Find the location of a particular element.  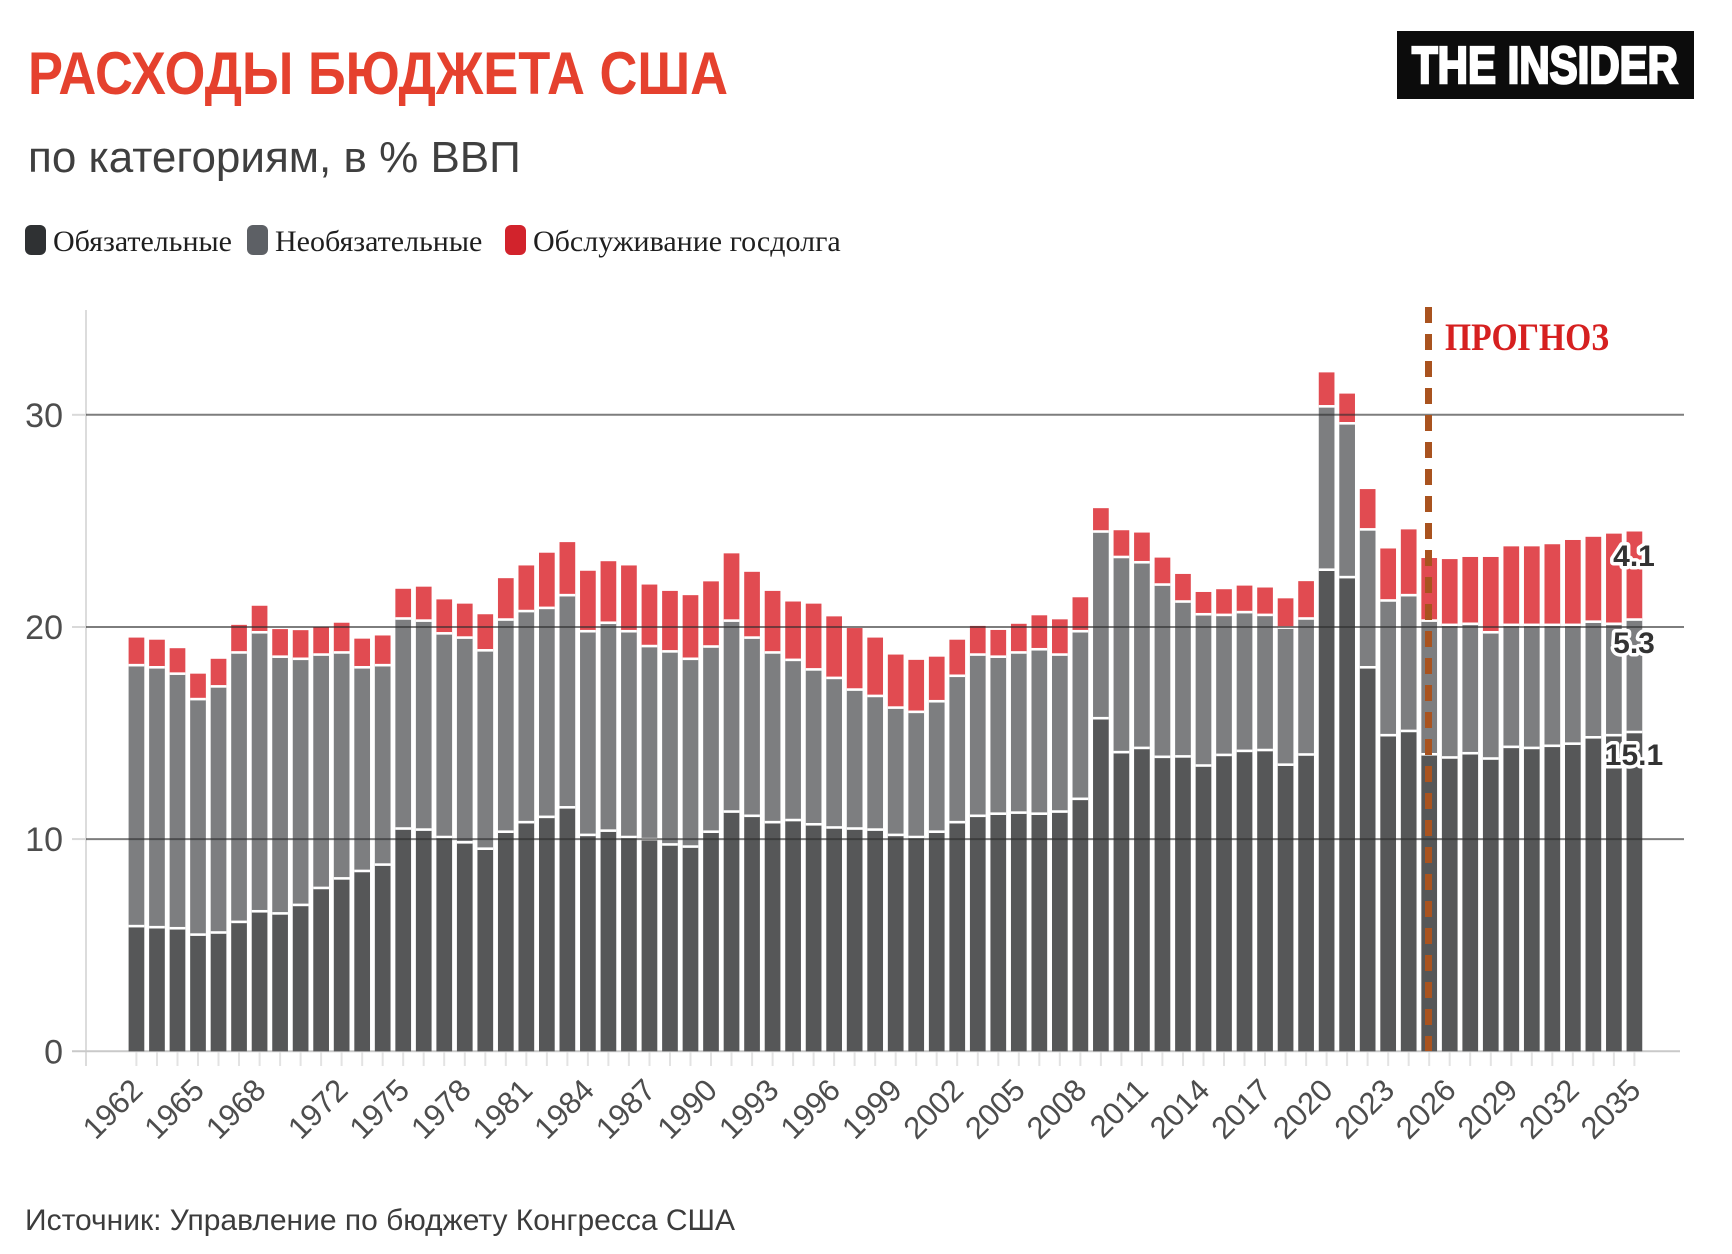

svg-text: 20 is located at coordinates (44, 628).